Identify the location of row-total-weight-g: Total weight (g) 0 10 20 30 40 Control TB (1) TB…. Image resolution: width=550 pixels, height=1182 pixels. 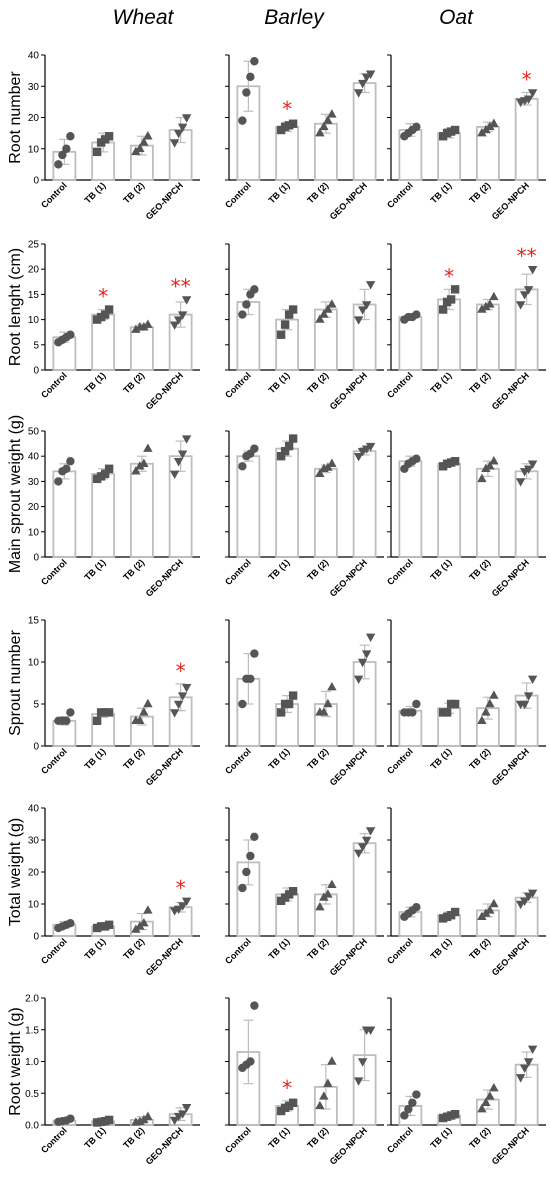
(276, 891).